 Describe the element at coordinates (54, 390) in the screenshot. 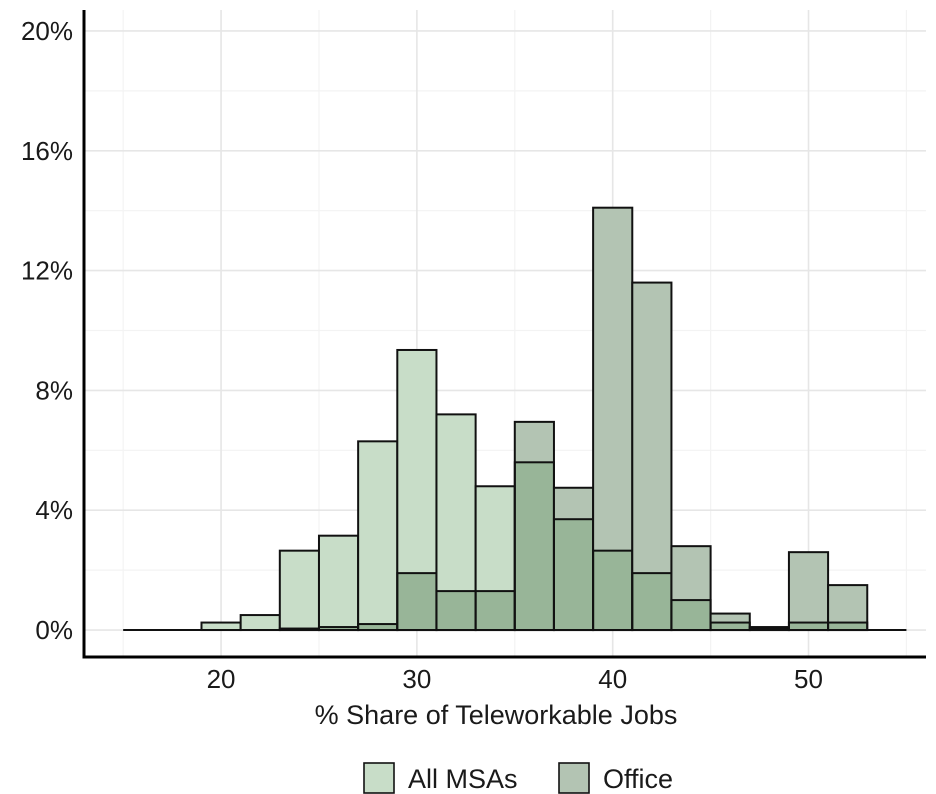

I see `y-tick-label: 8%` at that location.